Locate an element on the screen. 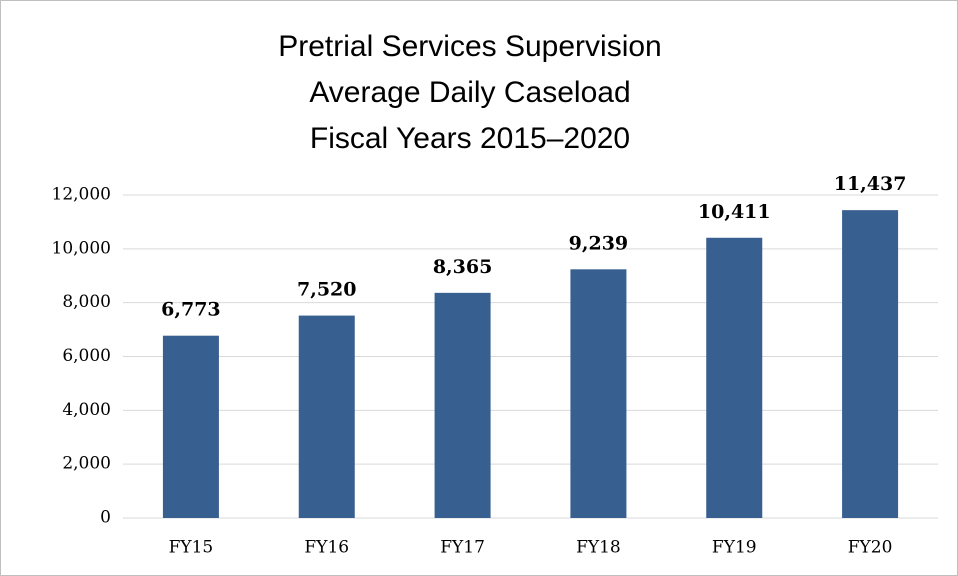 The image size is (958, 576). data-label: 6,773 is located at coordinates (191, 310).